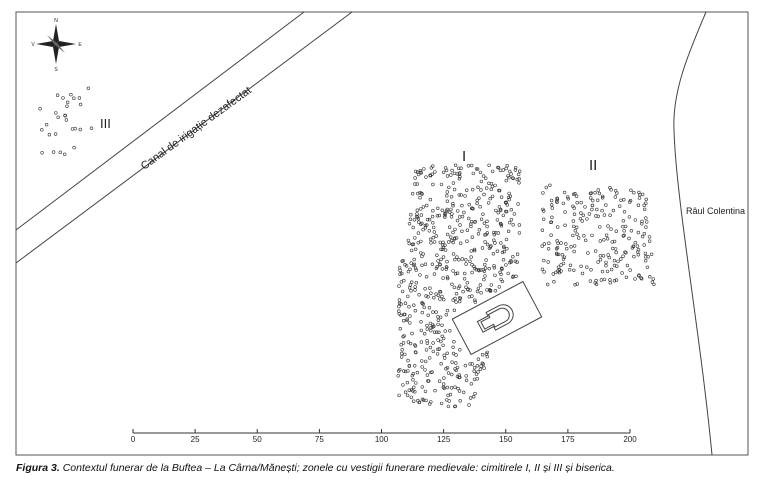 The image size is (765, 493). What do you see at coordinates (257, 439) in the screenshot?
I see `scale-label: 50` at bounding box center [257, 439].